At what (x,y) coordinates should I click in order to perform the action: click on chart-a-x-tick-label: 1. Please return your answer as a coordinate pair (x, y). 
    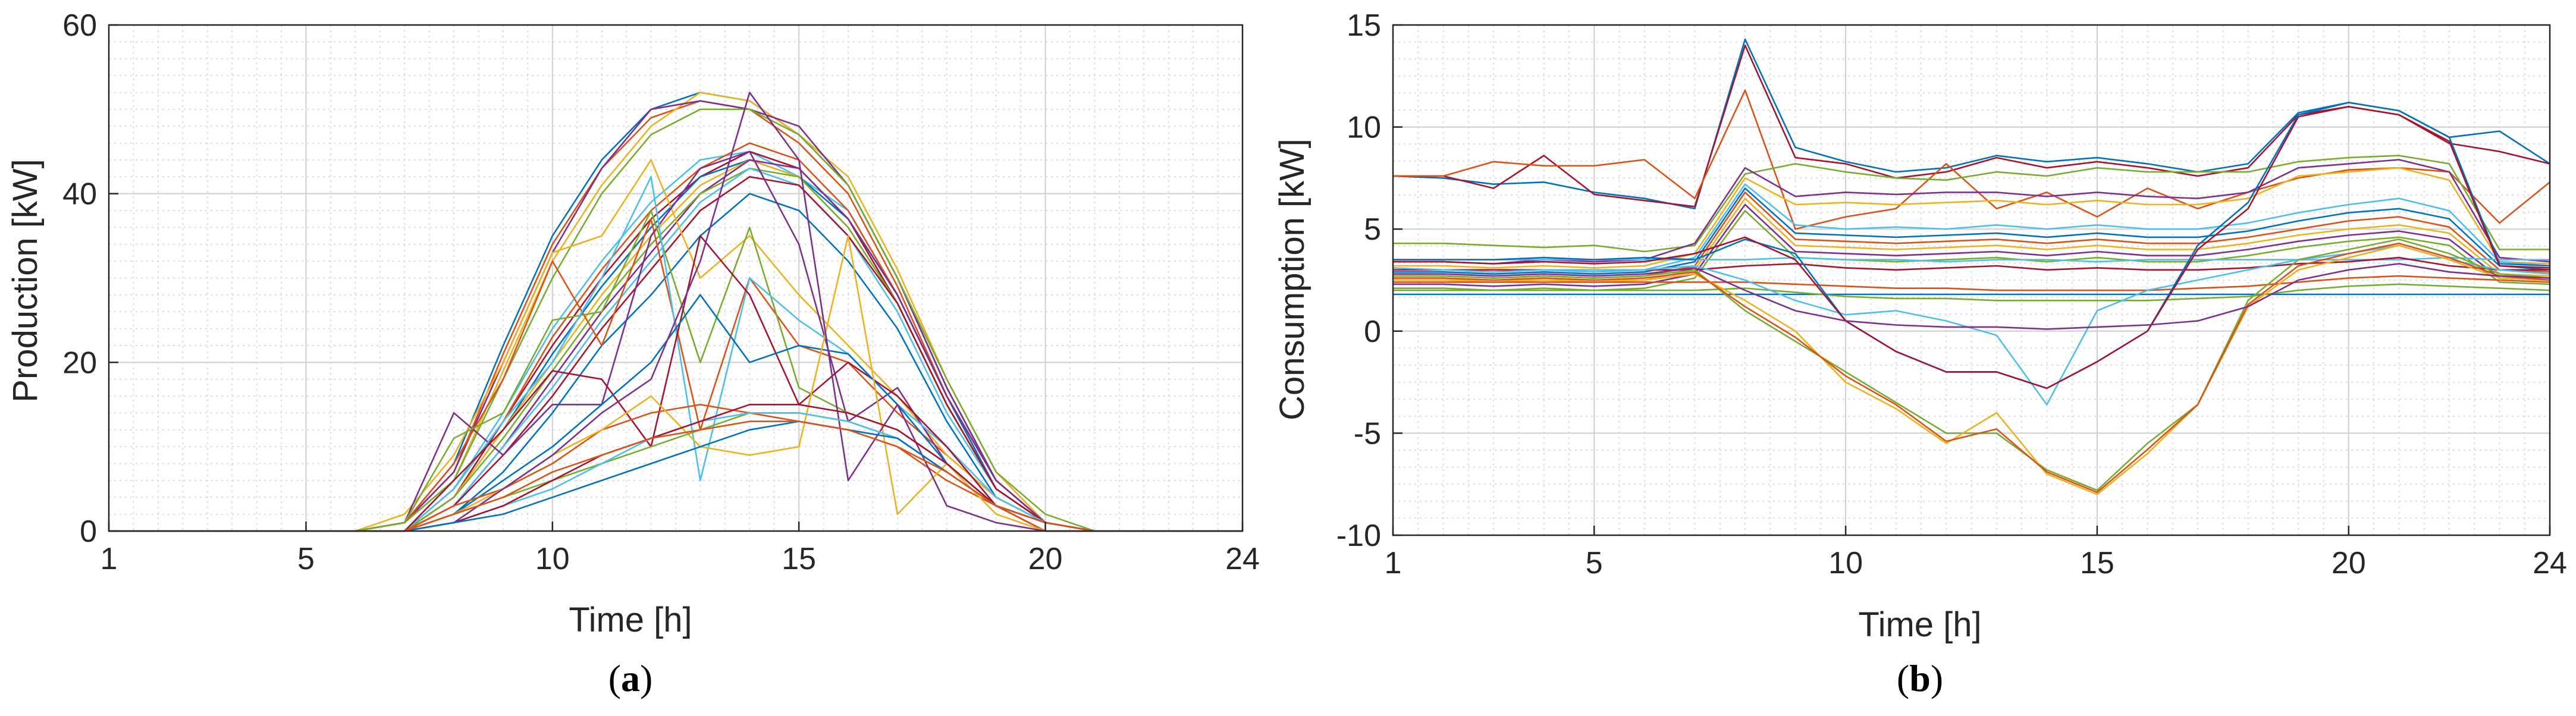
    Looking at the image, I should click on (109, 559).